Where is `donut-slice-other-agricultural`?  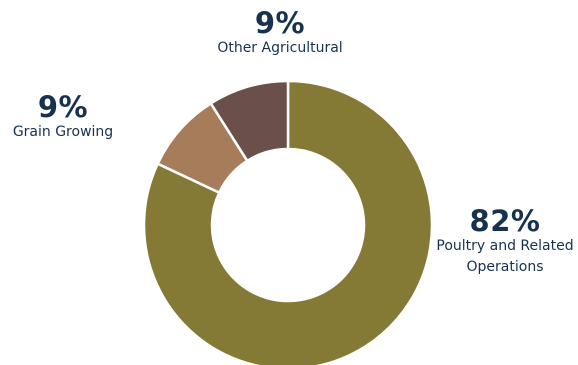 donut-slice-other-agricultural is located at coordinates (249, 121).